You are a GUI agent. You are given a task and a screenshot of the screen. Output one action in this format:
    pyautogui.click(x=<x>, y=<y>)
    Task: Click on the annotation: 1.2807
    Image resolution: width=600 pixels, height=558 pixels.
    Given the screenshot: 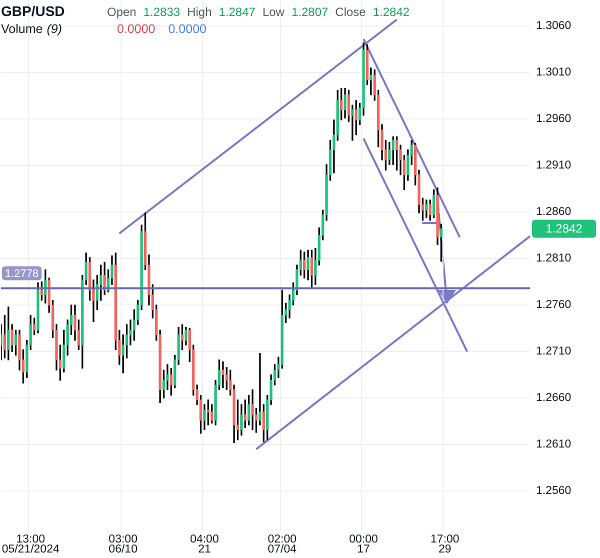 What is the action you would take?
    pyautogui.click(x=309, y=12)
    